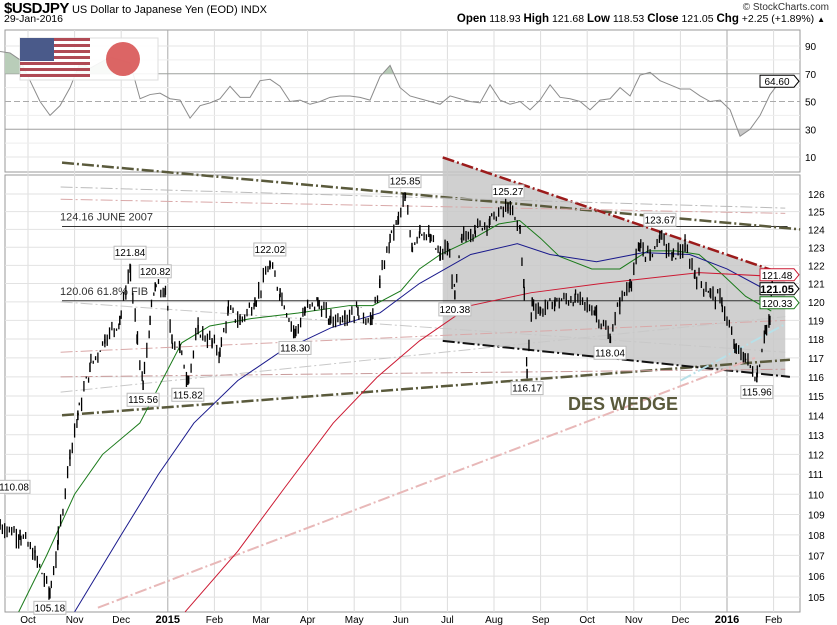 Image resolution: width=837 pixels, height=625 pixels. I want to click on up-arrow-icon: ▲, so click(821, 19).